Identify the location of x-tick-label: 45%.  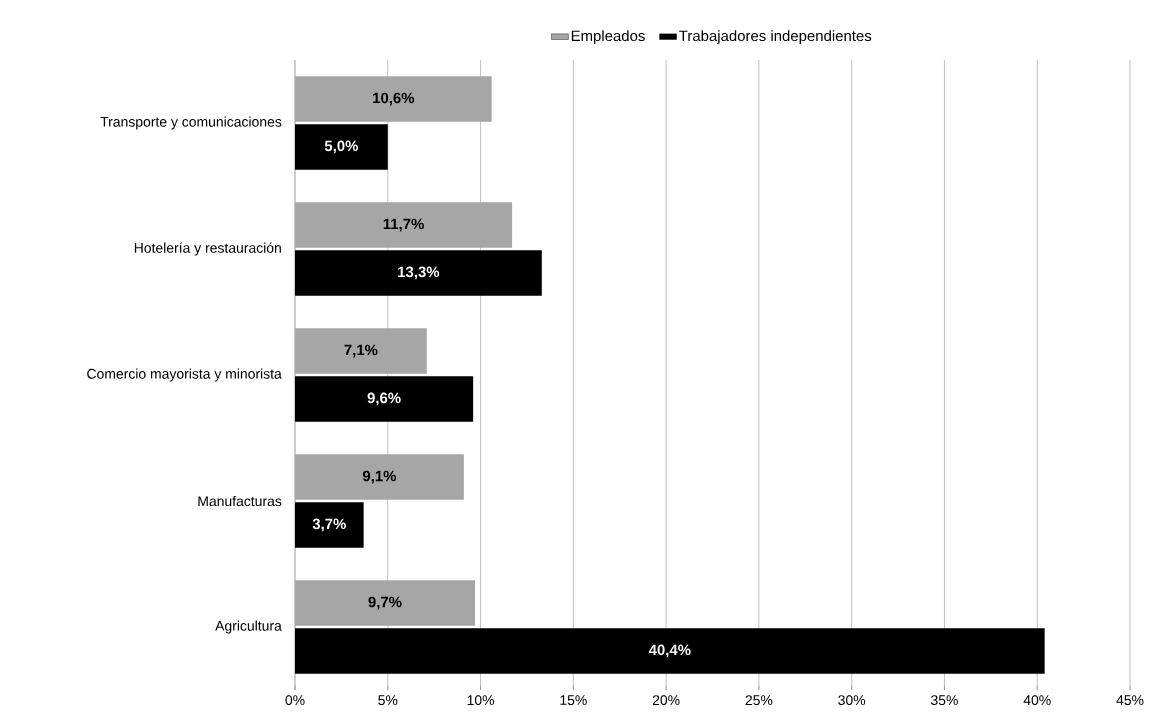
(1130, 700).